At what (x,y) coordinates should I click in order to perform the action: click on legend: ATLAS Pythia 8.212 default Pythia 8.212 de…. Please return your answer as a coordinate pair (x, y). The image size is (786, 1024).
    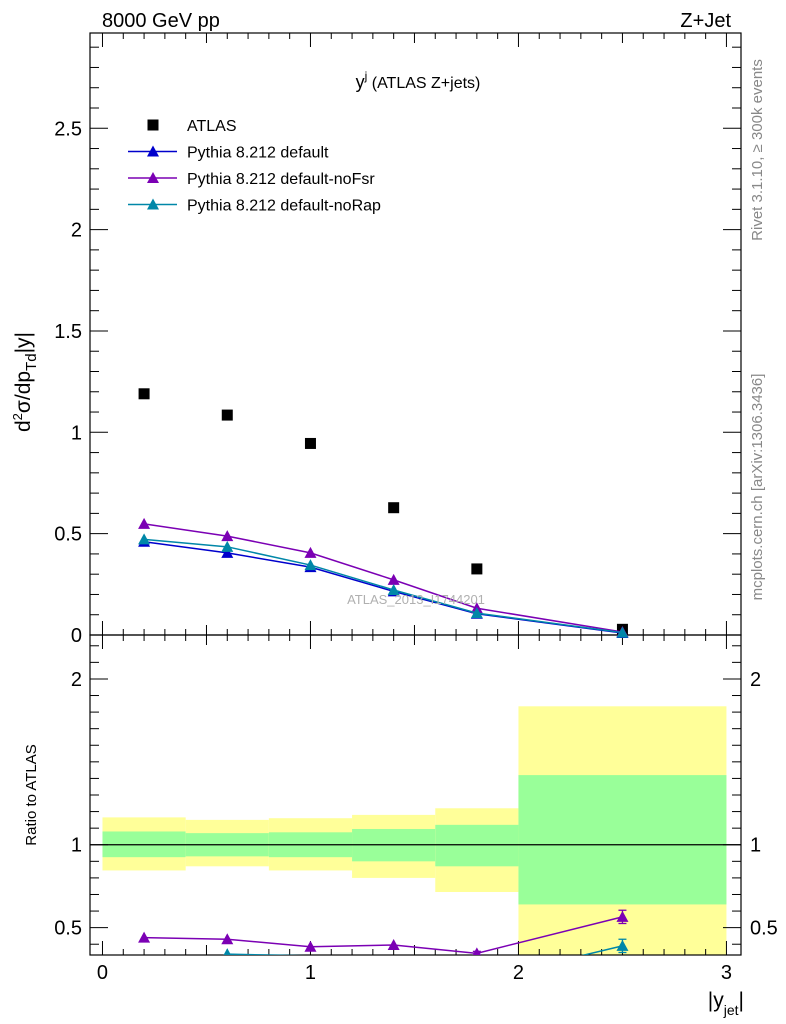
    Looking at the image, I should click on (254, 166).